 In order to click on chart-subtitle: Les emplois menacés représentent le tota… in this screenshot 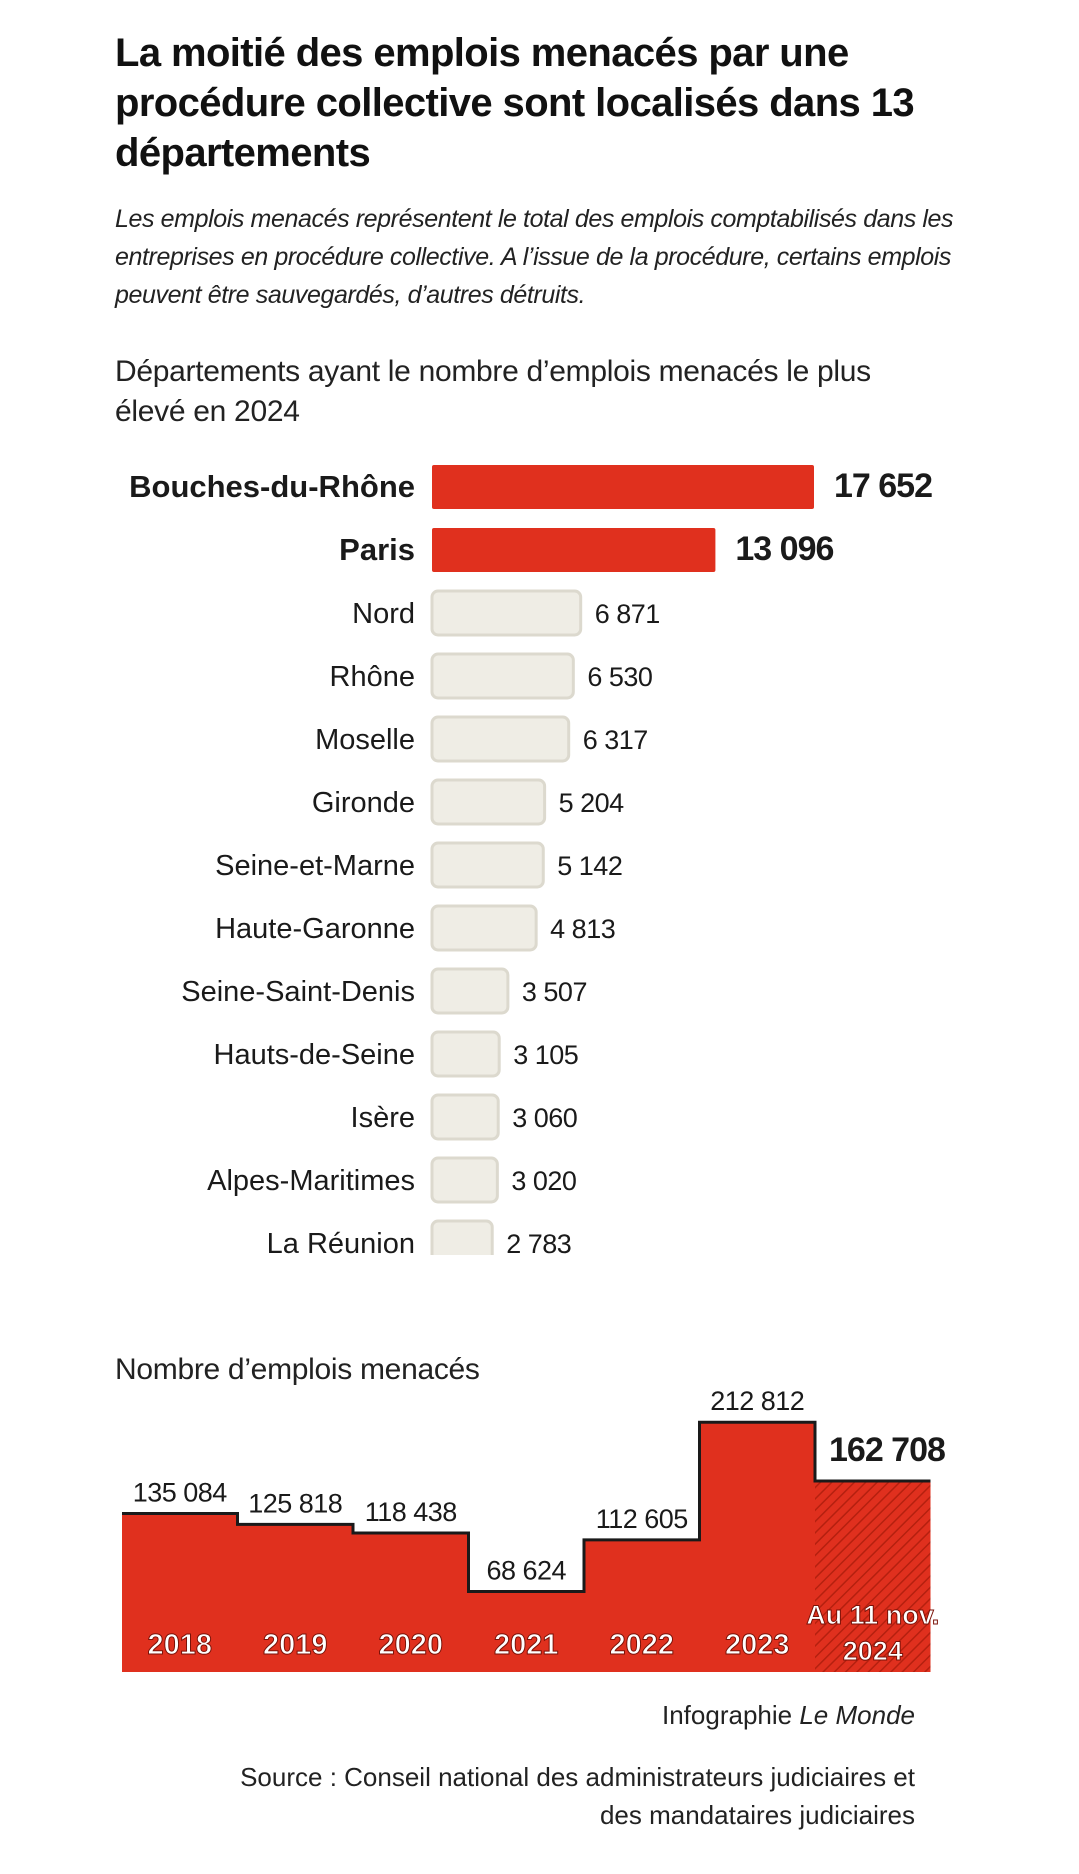, I will do `click(534, 257)`.